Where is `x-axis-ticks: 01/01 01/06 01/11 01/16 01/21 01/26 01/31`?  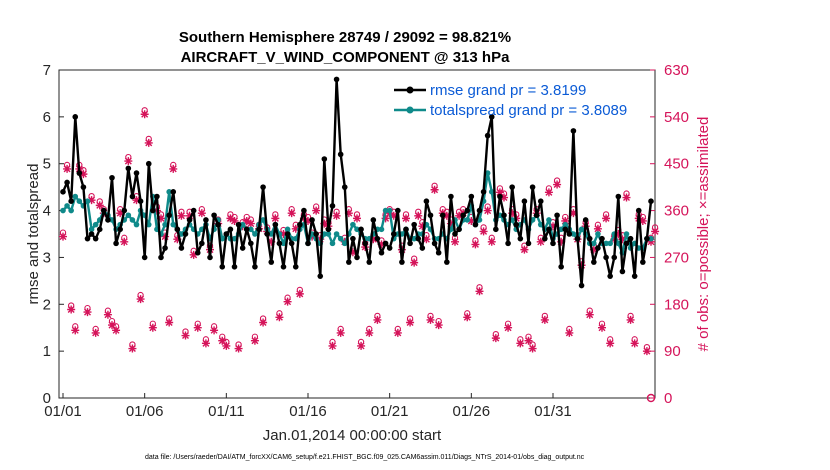 x-axis-ticks: 01/01 01/06 01/11 01/16 01/21 01/26 01/31 is located at coordinates (308, 406).